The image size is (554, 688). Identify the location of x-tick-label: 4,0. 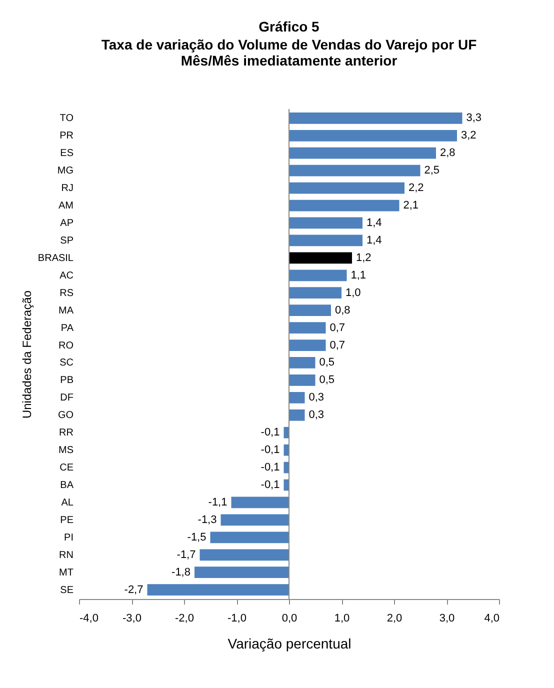
(492, 618).